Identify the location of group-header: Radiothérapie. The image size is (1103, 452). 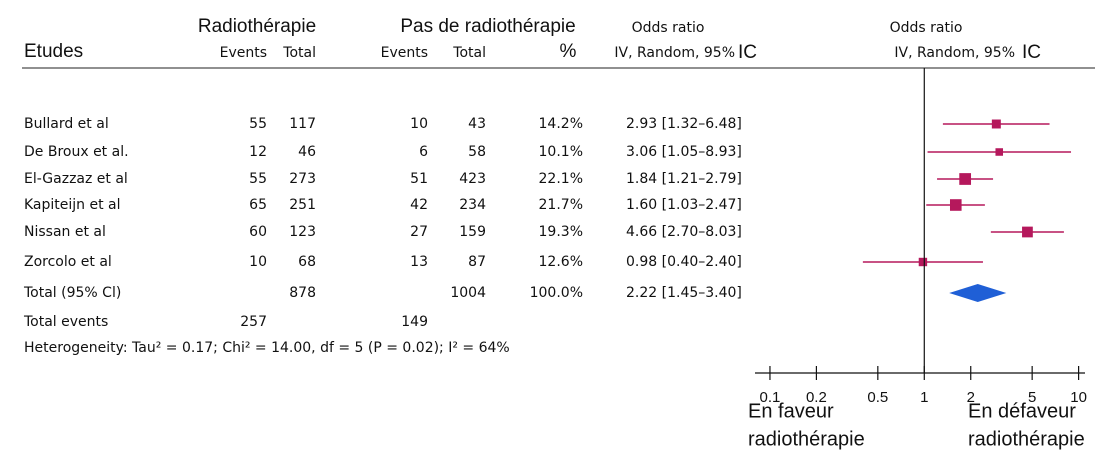
(257, 26).